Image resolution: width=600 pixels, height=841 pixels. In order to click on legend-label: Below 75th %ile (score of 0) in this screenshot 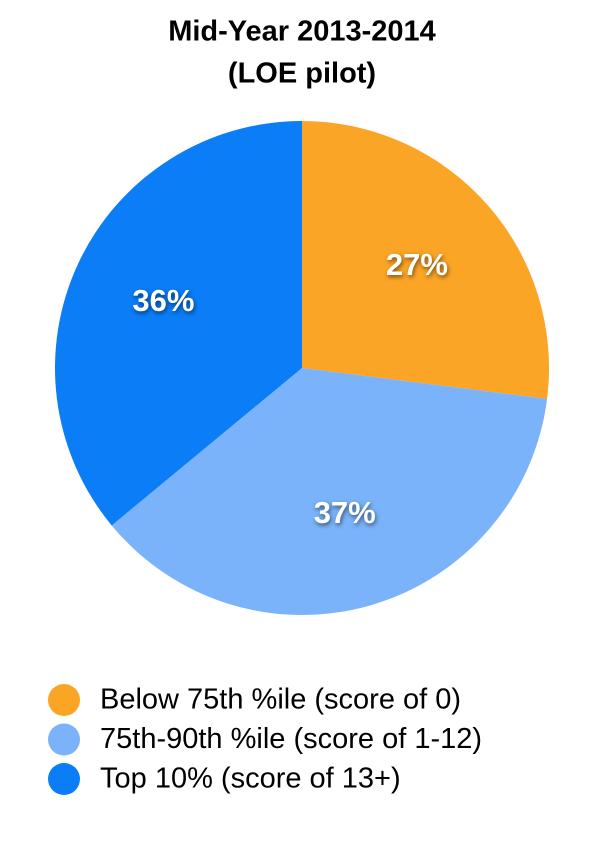, I will do `click(280, 700)`.